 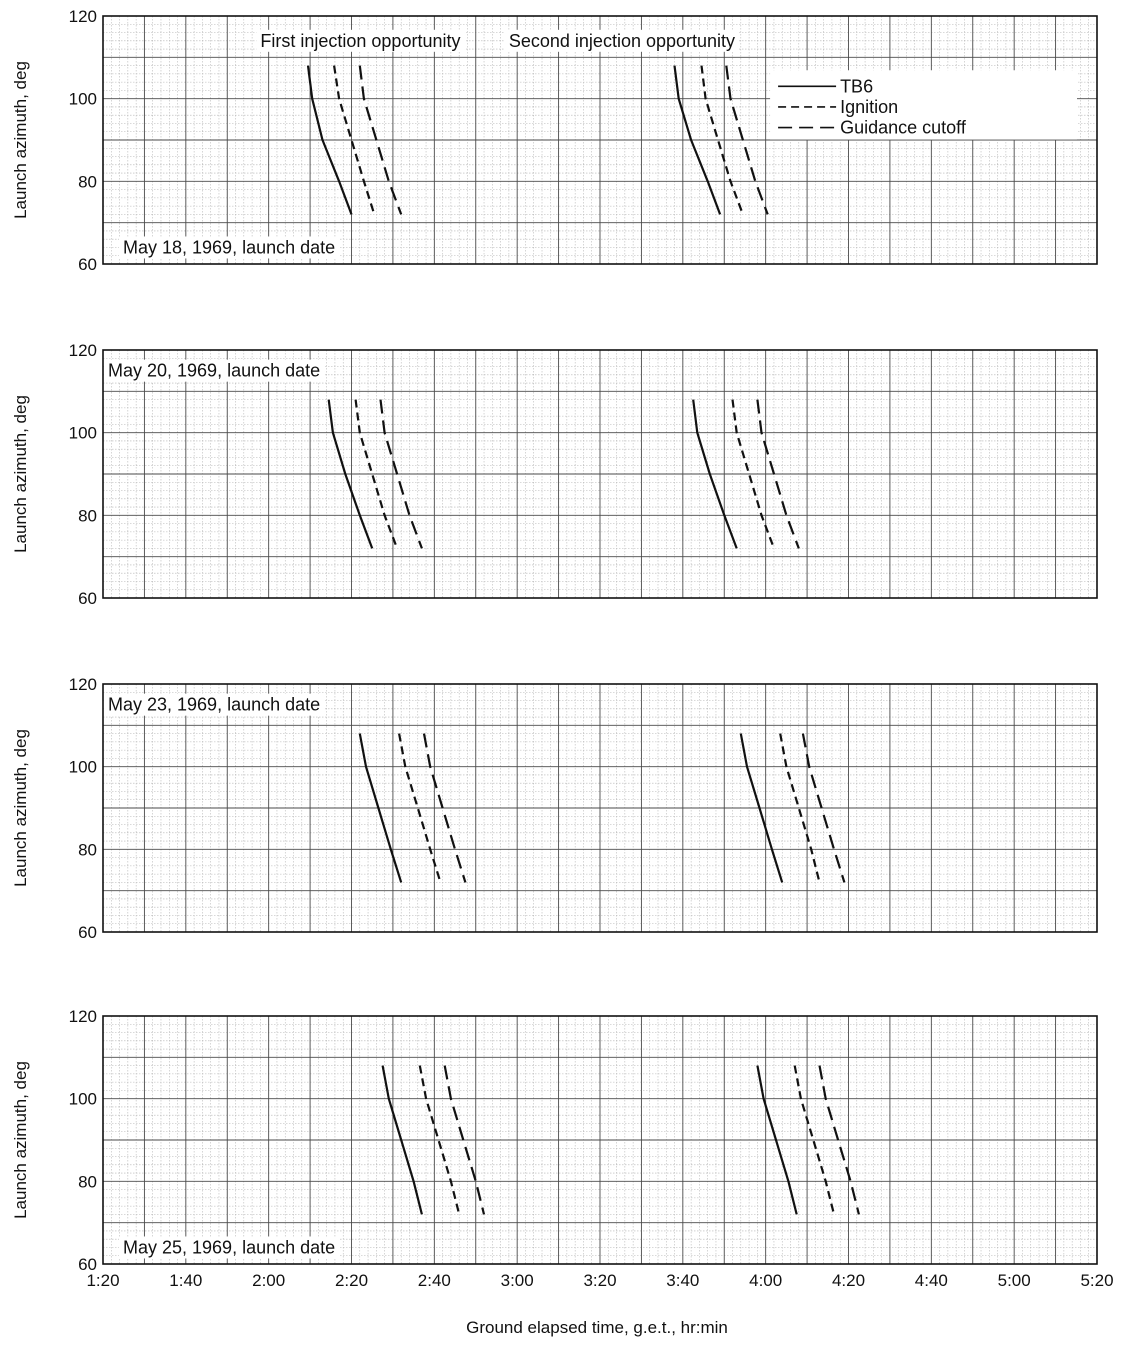 I want to click on x-tick-label: 1:20, so click(x=102, y=1280).